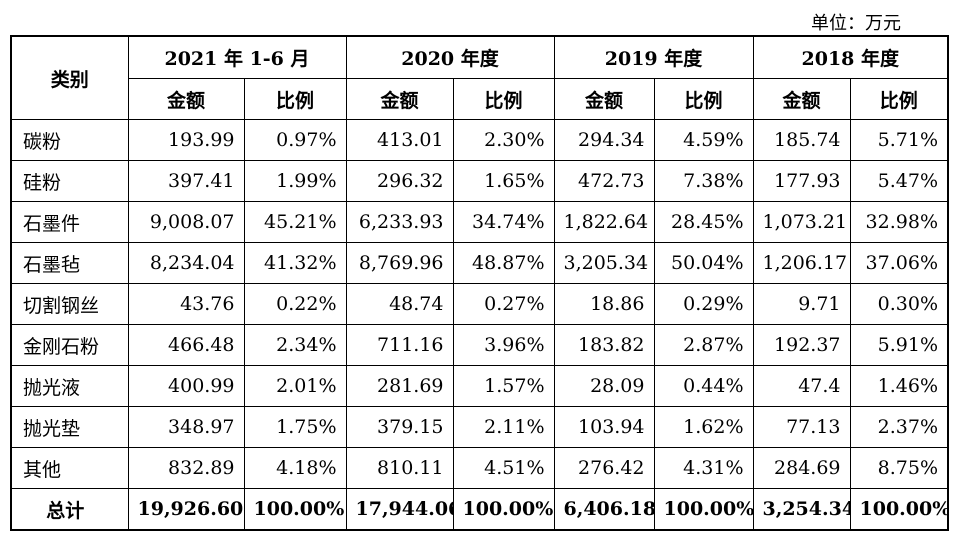 The image size is (959, 536). I want to click on ratio-cell: 7.38%, so click(703, 181).